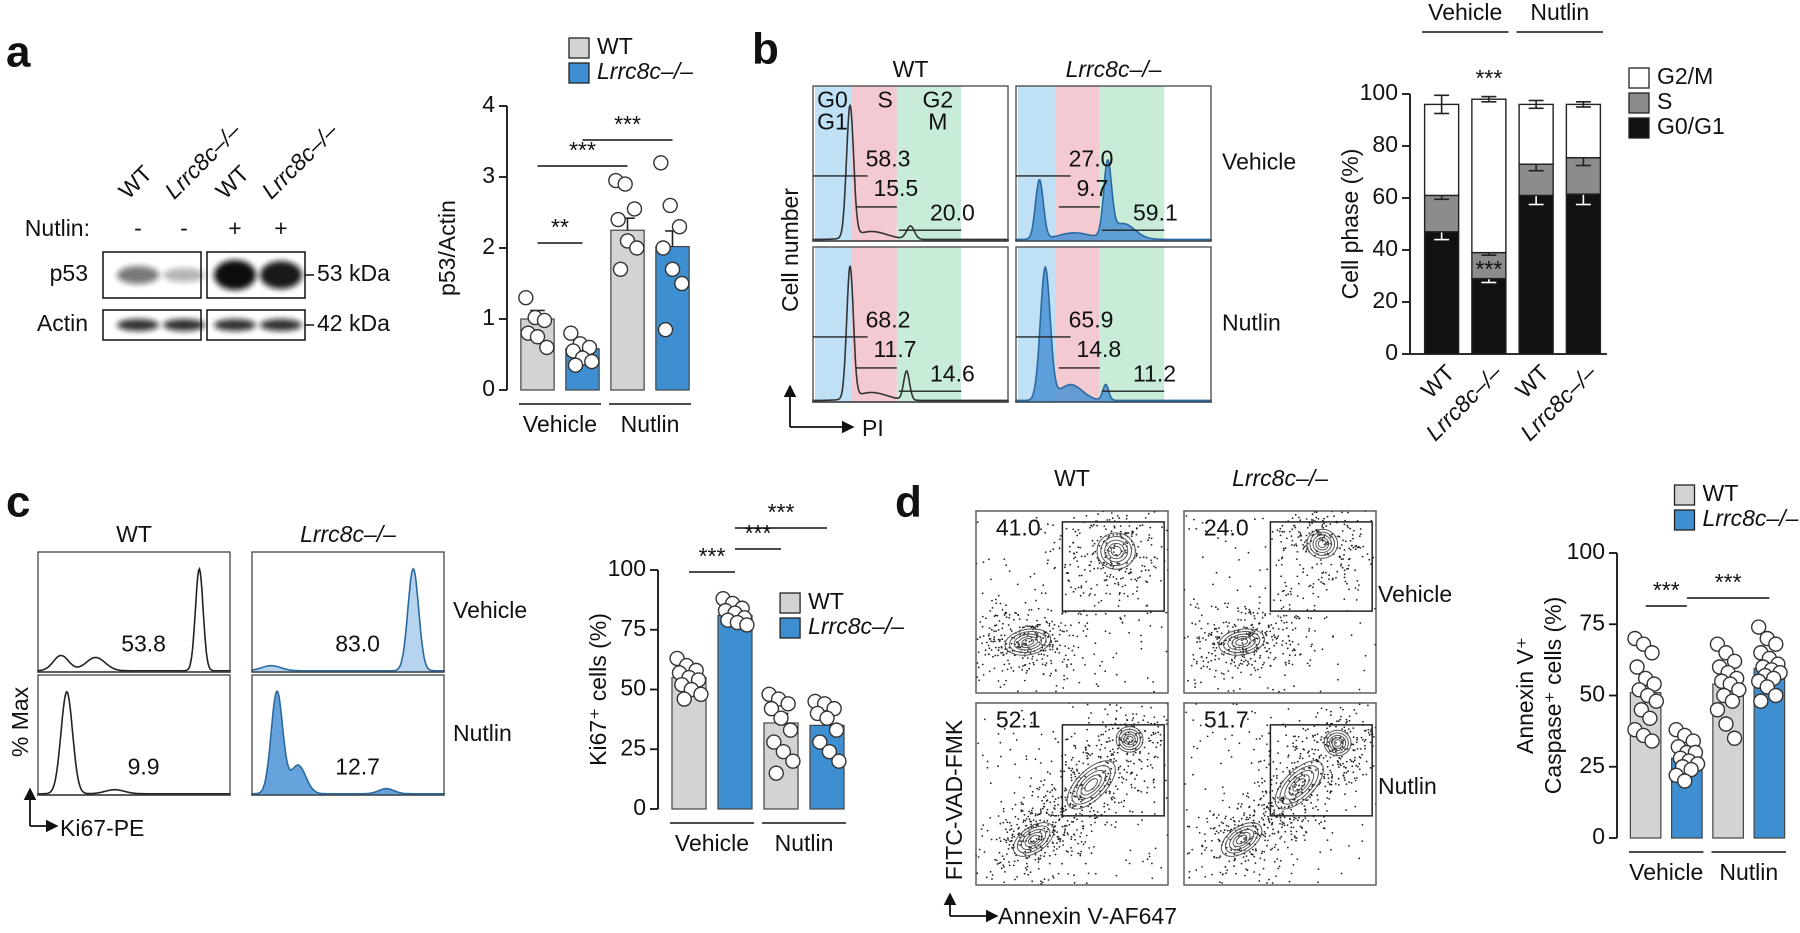  What do you see at coordinates (627, 568) in the screenshot?
I see `y-tick-label: 100` at bounding box center [627, 568].